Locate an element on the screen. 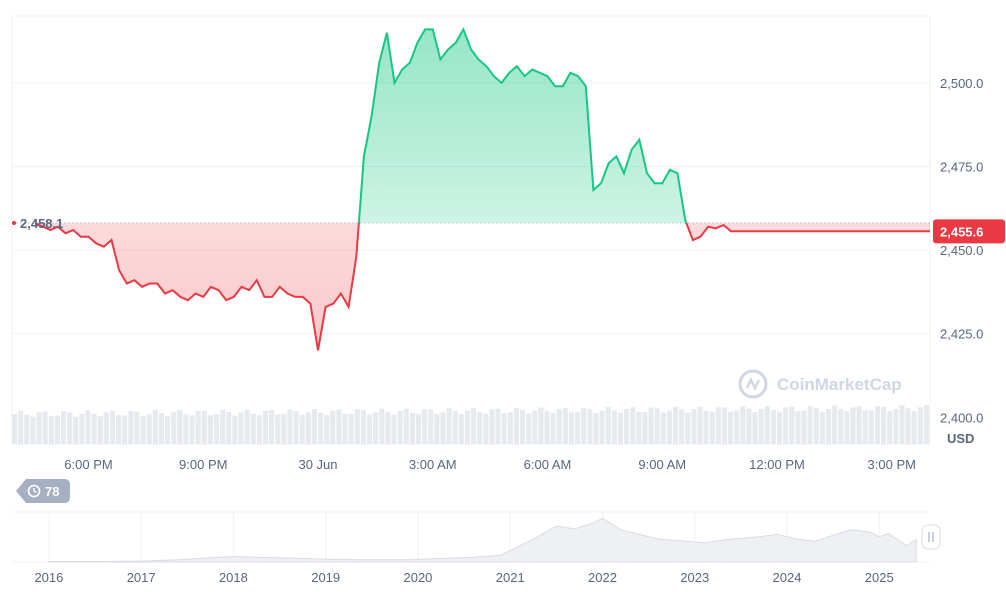  x-tick-label: 6:00 AM is located at coordinates (548, 464).